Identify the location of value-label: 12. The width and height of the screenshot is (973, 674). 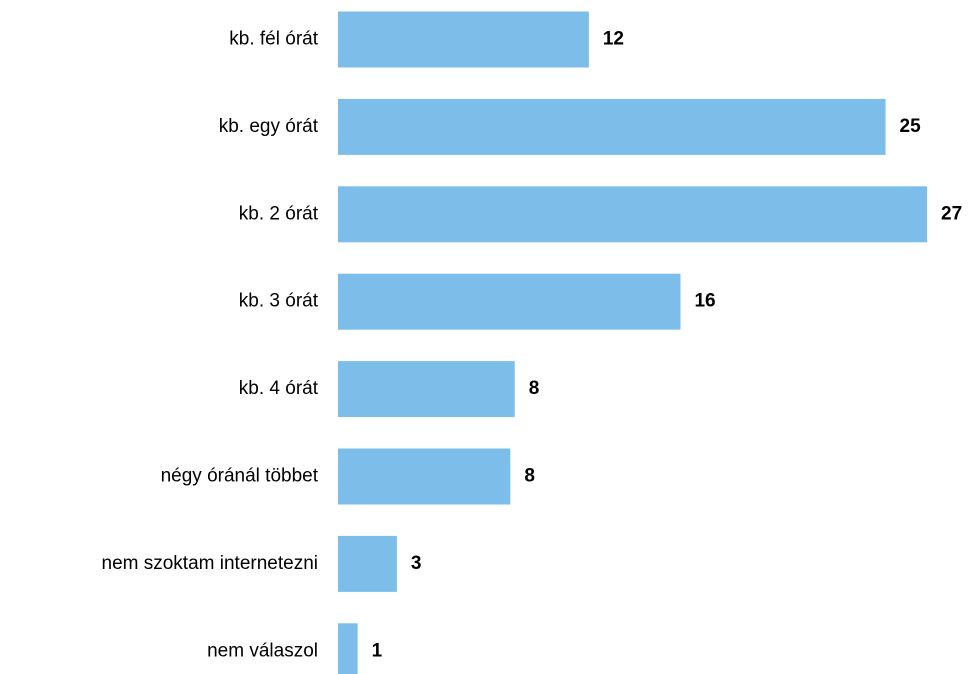
(613, 39).